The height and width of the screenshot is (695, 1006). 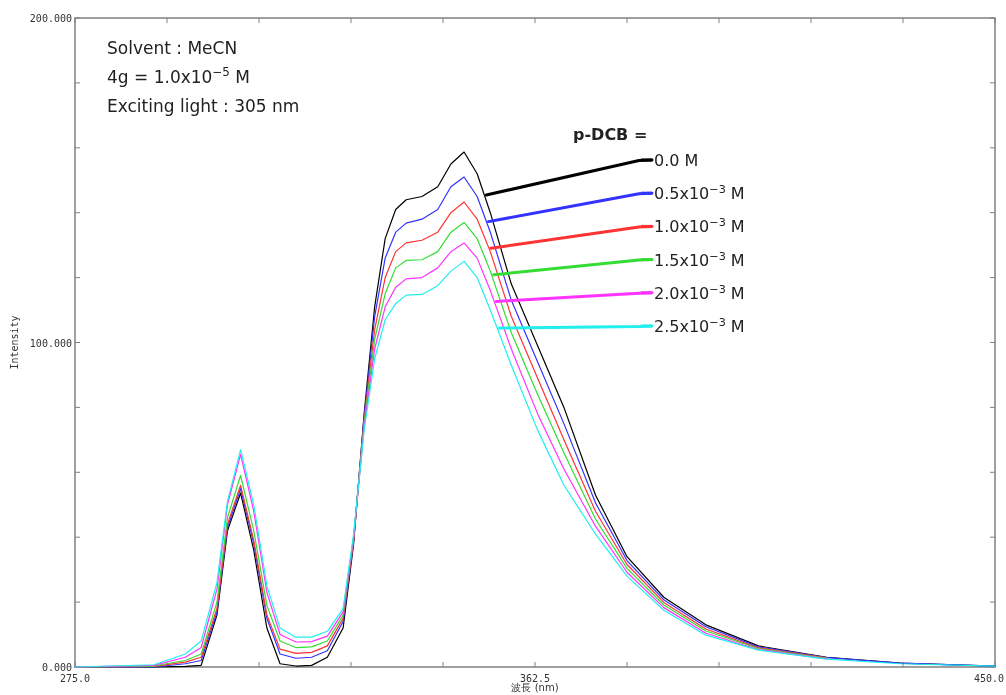 What do you see at coordinates (699, 193) in the screenshot?
I see `legend-label: 0.5x10$^{−3}$ M` at bounding box center [699, 193].